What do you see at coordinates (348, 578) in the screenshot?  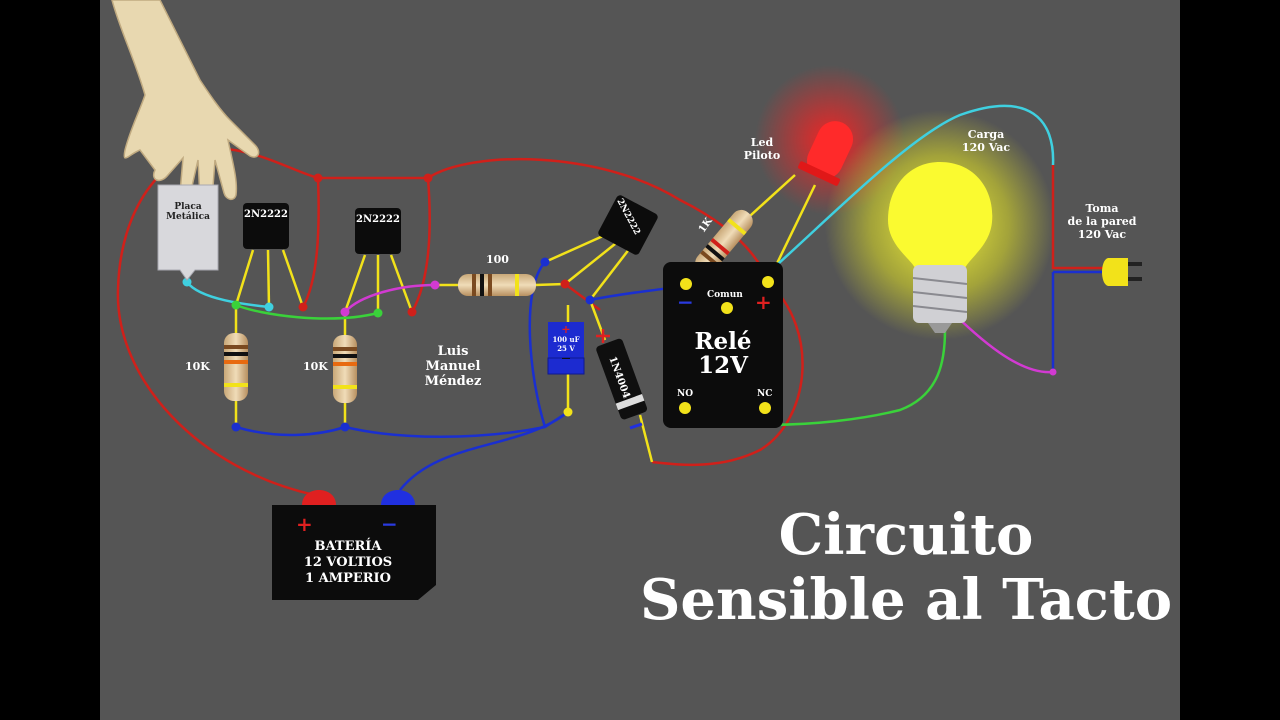 I see `battery-line3: 1 AMPERIO` at bounding box center [348, 578].